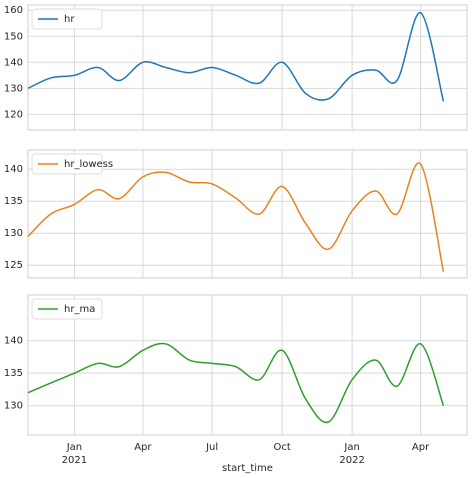  Describe the element at coordinates (13, 265) in the screenshot. I see `y-tick-label: 125` at that location.